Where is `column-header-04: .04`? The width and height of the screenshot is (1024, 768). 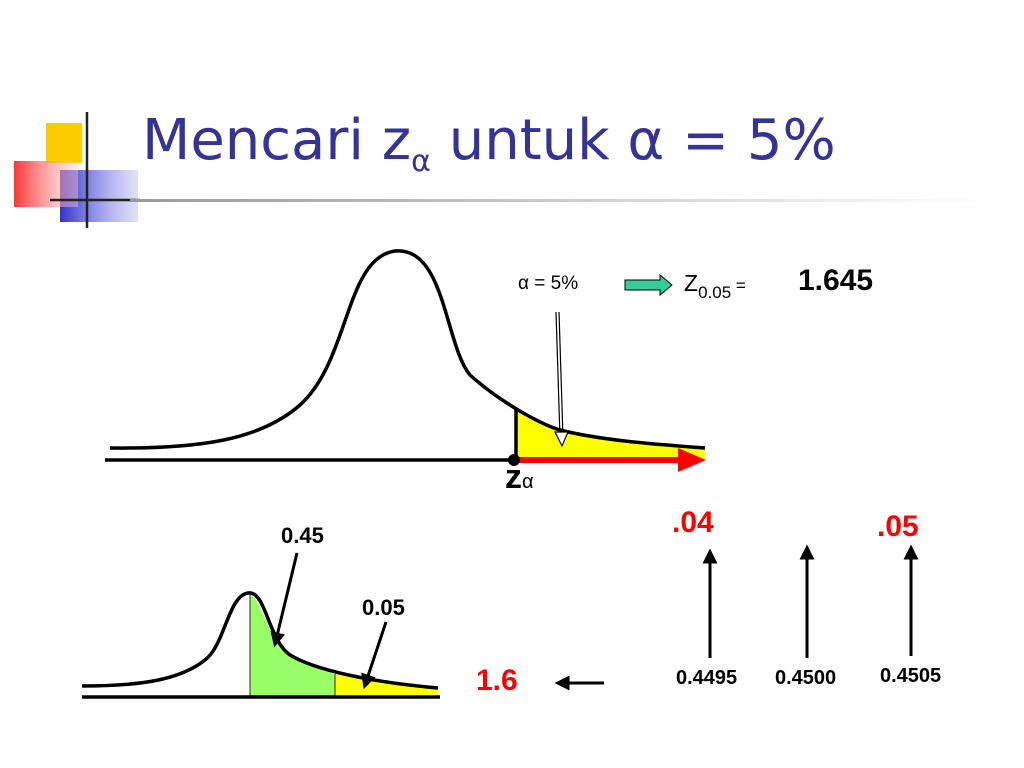
column-header-04: .04 is located at coordinates (693, 522).